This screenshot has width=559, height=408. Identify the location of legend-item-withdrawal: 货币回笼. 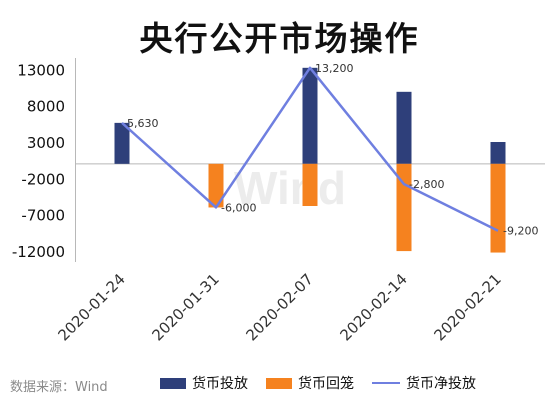
(310, 383).